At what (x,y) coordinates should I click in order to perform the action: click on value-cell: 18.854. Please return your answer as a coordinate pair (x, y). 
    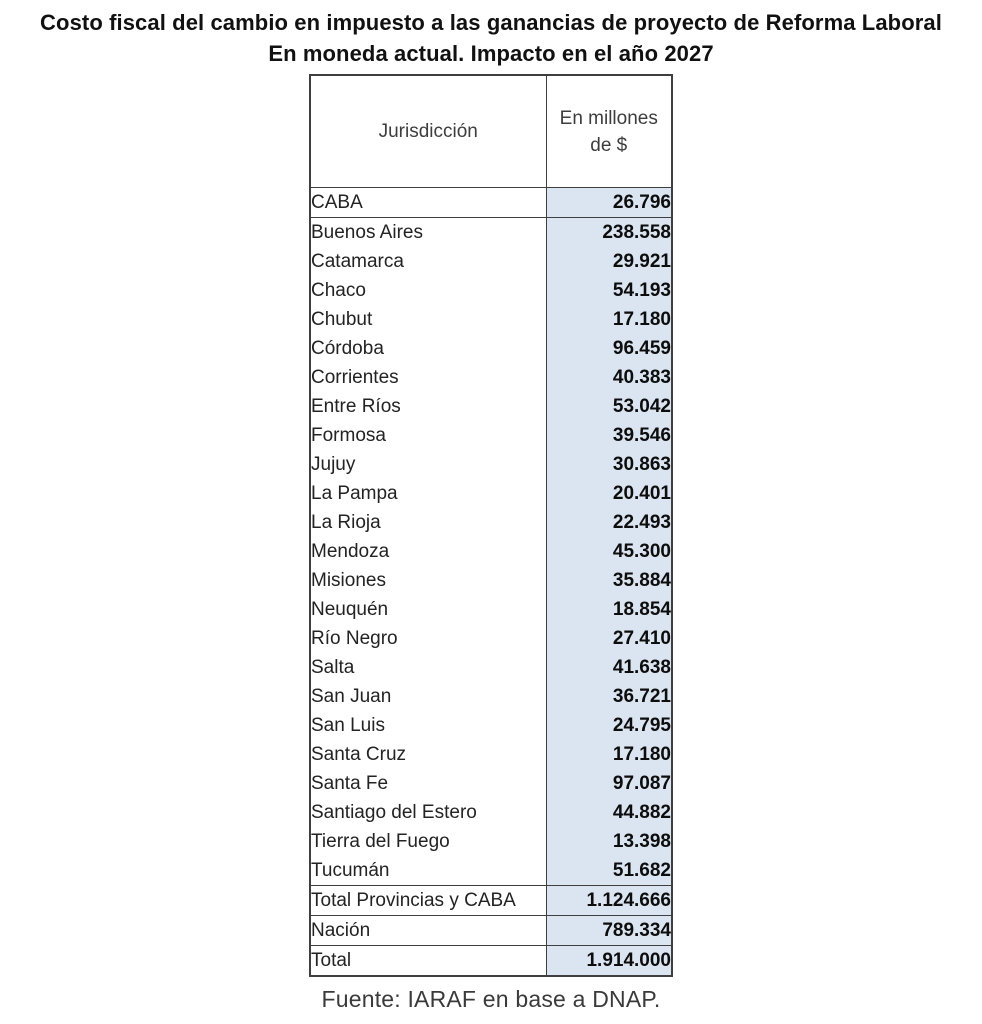
    Looking at the image, I should click on (609, 609).